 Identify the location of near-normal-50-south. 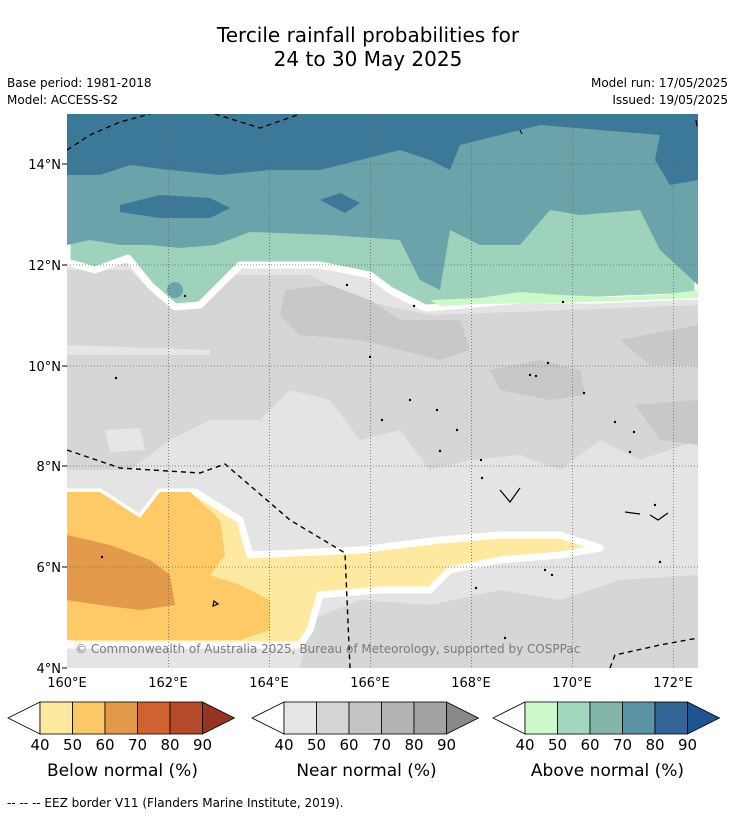
(499, 621).